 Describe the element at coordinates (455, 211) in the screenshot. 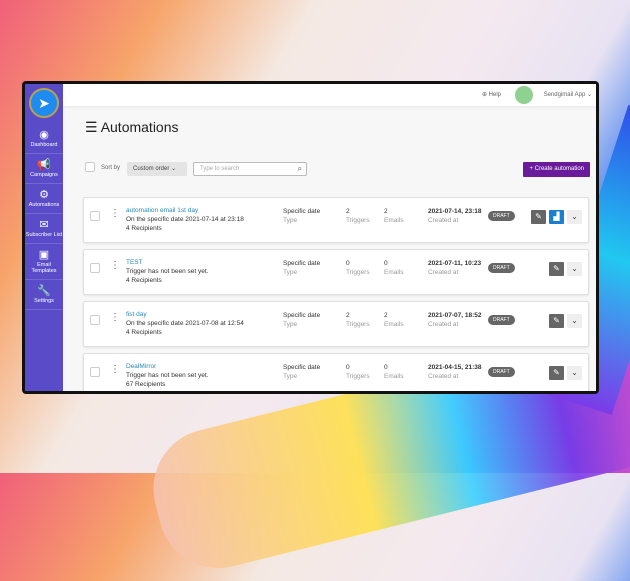

I see `created-value: 2021-07-14, 23:18` at that location.